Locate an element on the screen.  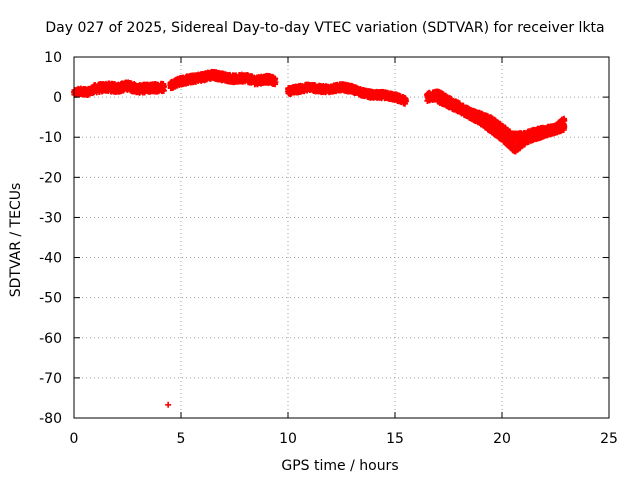
y-tick-label: -80 is located at coordinates (50, 419).